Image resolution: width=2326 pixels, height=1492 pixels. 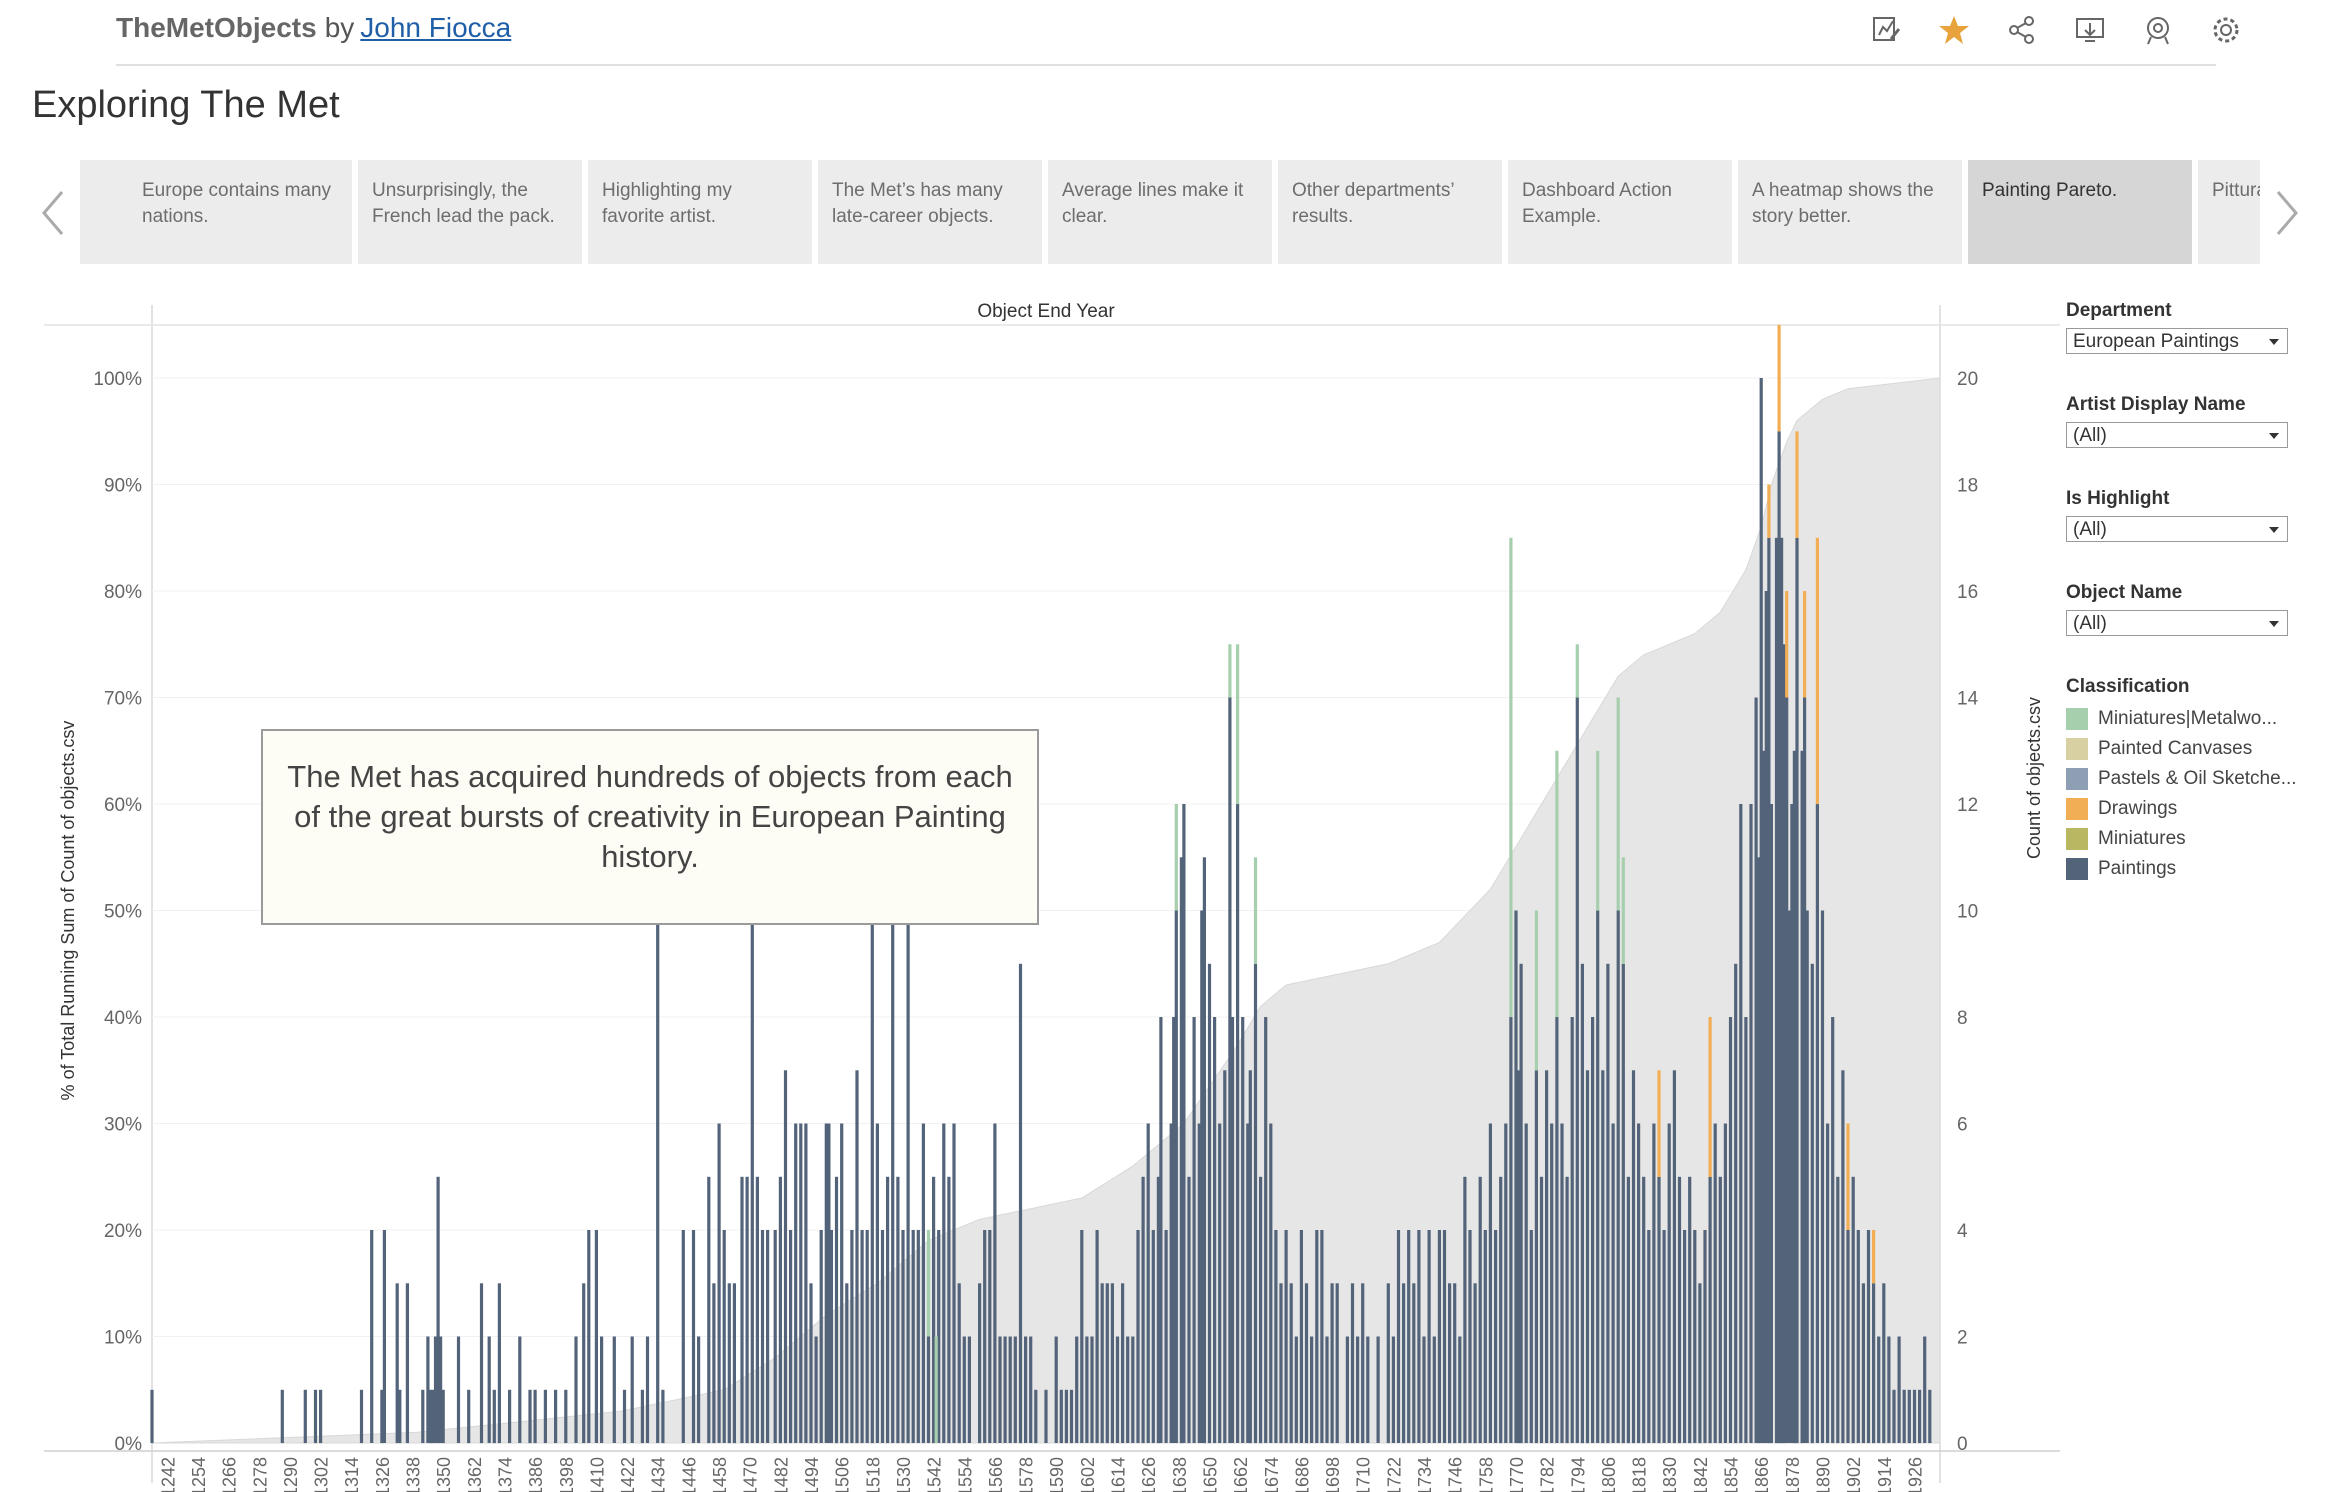 What do you see at coordinates (2177, 529) in the screenshot?
I see `highlight-dropdown: (All)` at bounding box center [2177, 529].